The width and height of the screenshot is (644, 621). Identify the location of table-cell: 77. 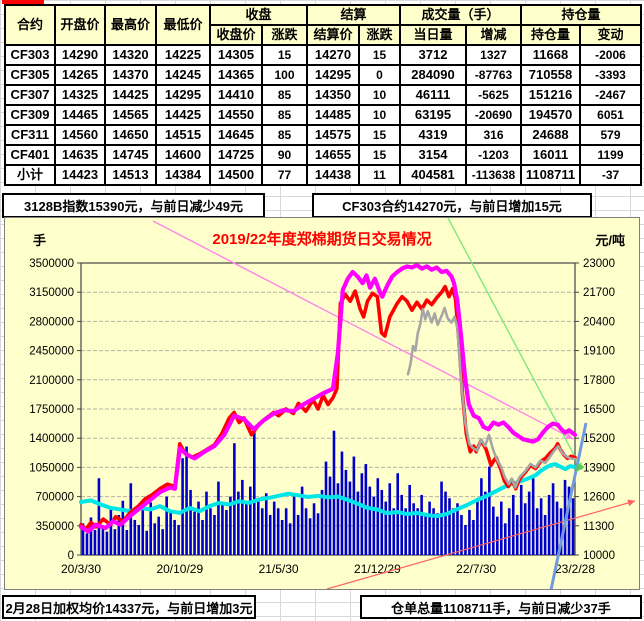
(284, 175).